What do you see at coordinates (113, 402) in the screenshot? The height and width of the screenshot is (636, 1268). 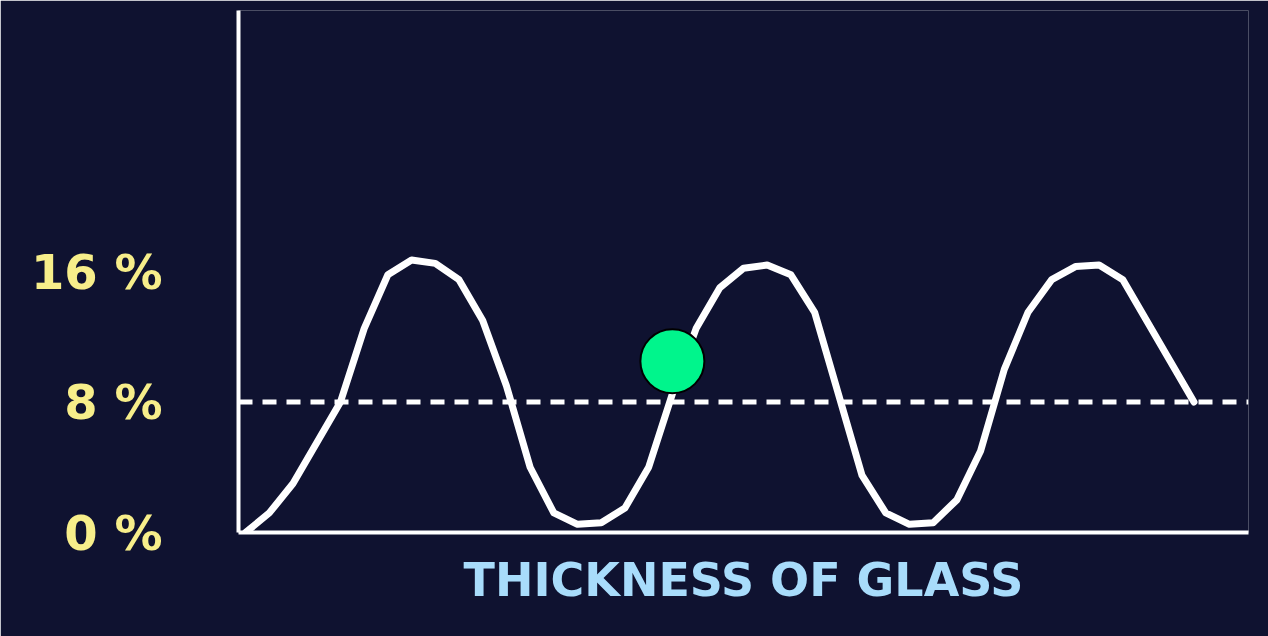 I see `y-tick-label: 8 %` at bounding box center [113, 402].